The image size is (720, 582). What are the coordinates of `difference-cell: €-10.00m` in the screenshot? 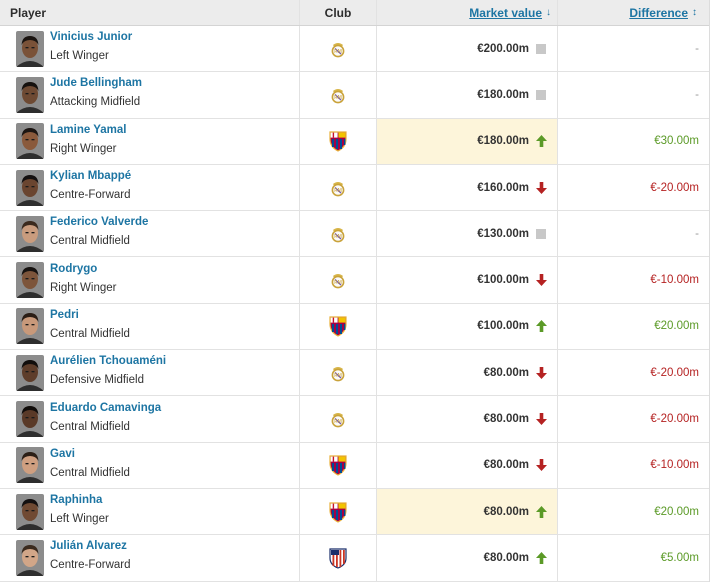 It's located at (633, 465).